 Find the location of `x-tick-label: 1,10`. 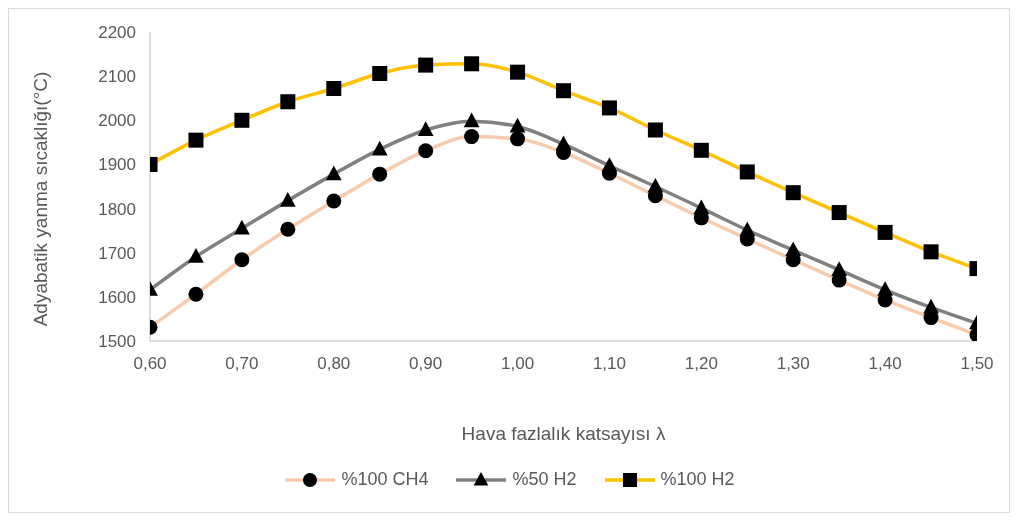

x-tick-label: 1,10 is located at coordinates (609, 364).